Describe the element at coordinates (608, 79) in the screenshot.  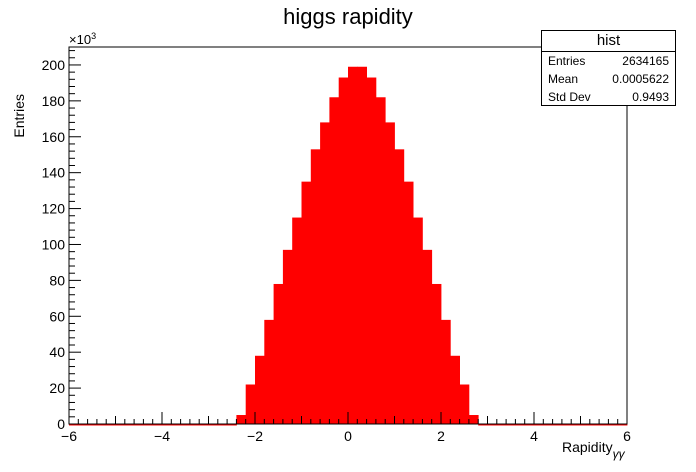
I see `stats-row-mean: Mean 0.0005622` at that location.